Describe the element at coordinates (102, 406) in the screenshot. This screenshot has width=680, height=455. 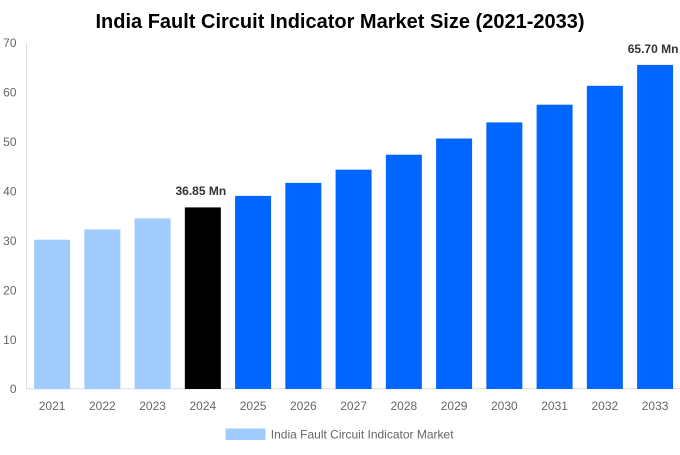
I see `svg-text: 2022` at that location.